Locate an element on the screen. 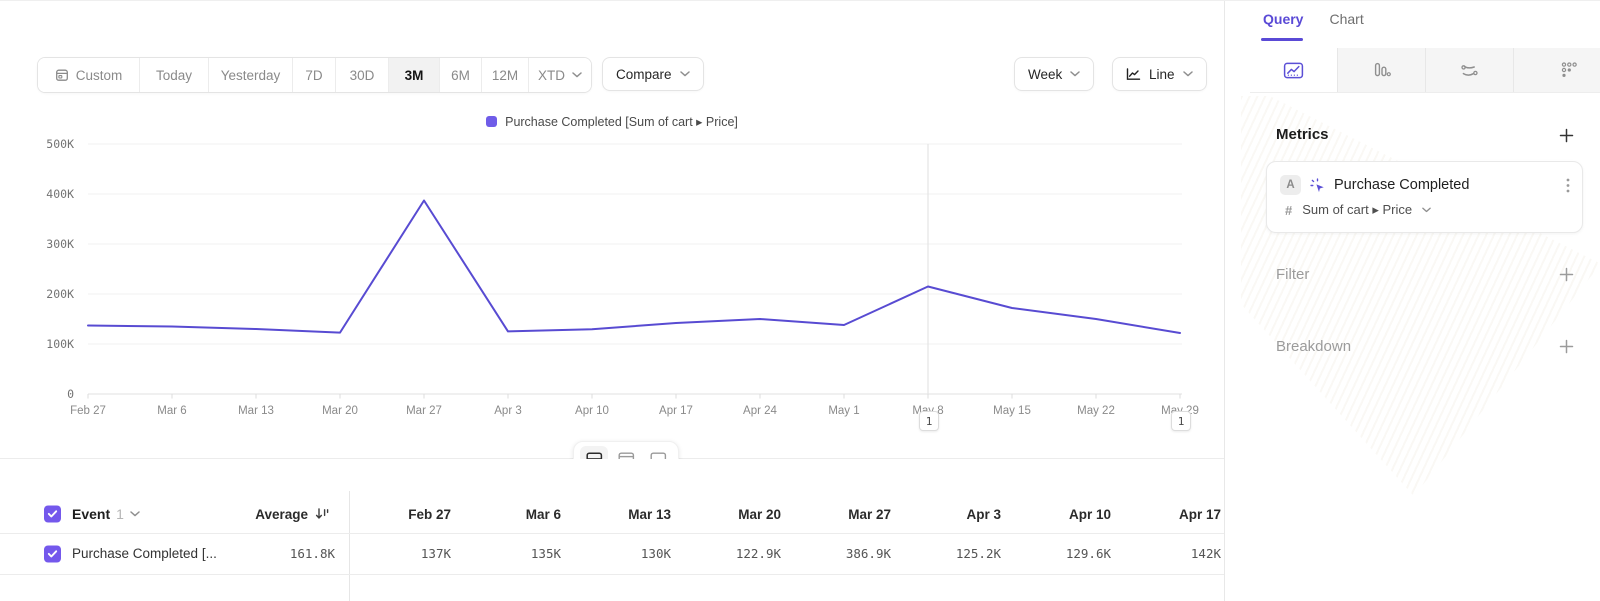 The width and height of the screenshot is (1600, 601). range-3m: 3M is located at coordinates (414, 75).